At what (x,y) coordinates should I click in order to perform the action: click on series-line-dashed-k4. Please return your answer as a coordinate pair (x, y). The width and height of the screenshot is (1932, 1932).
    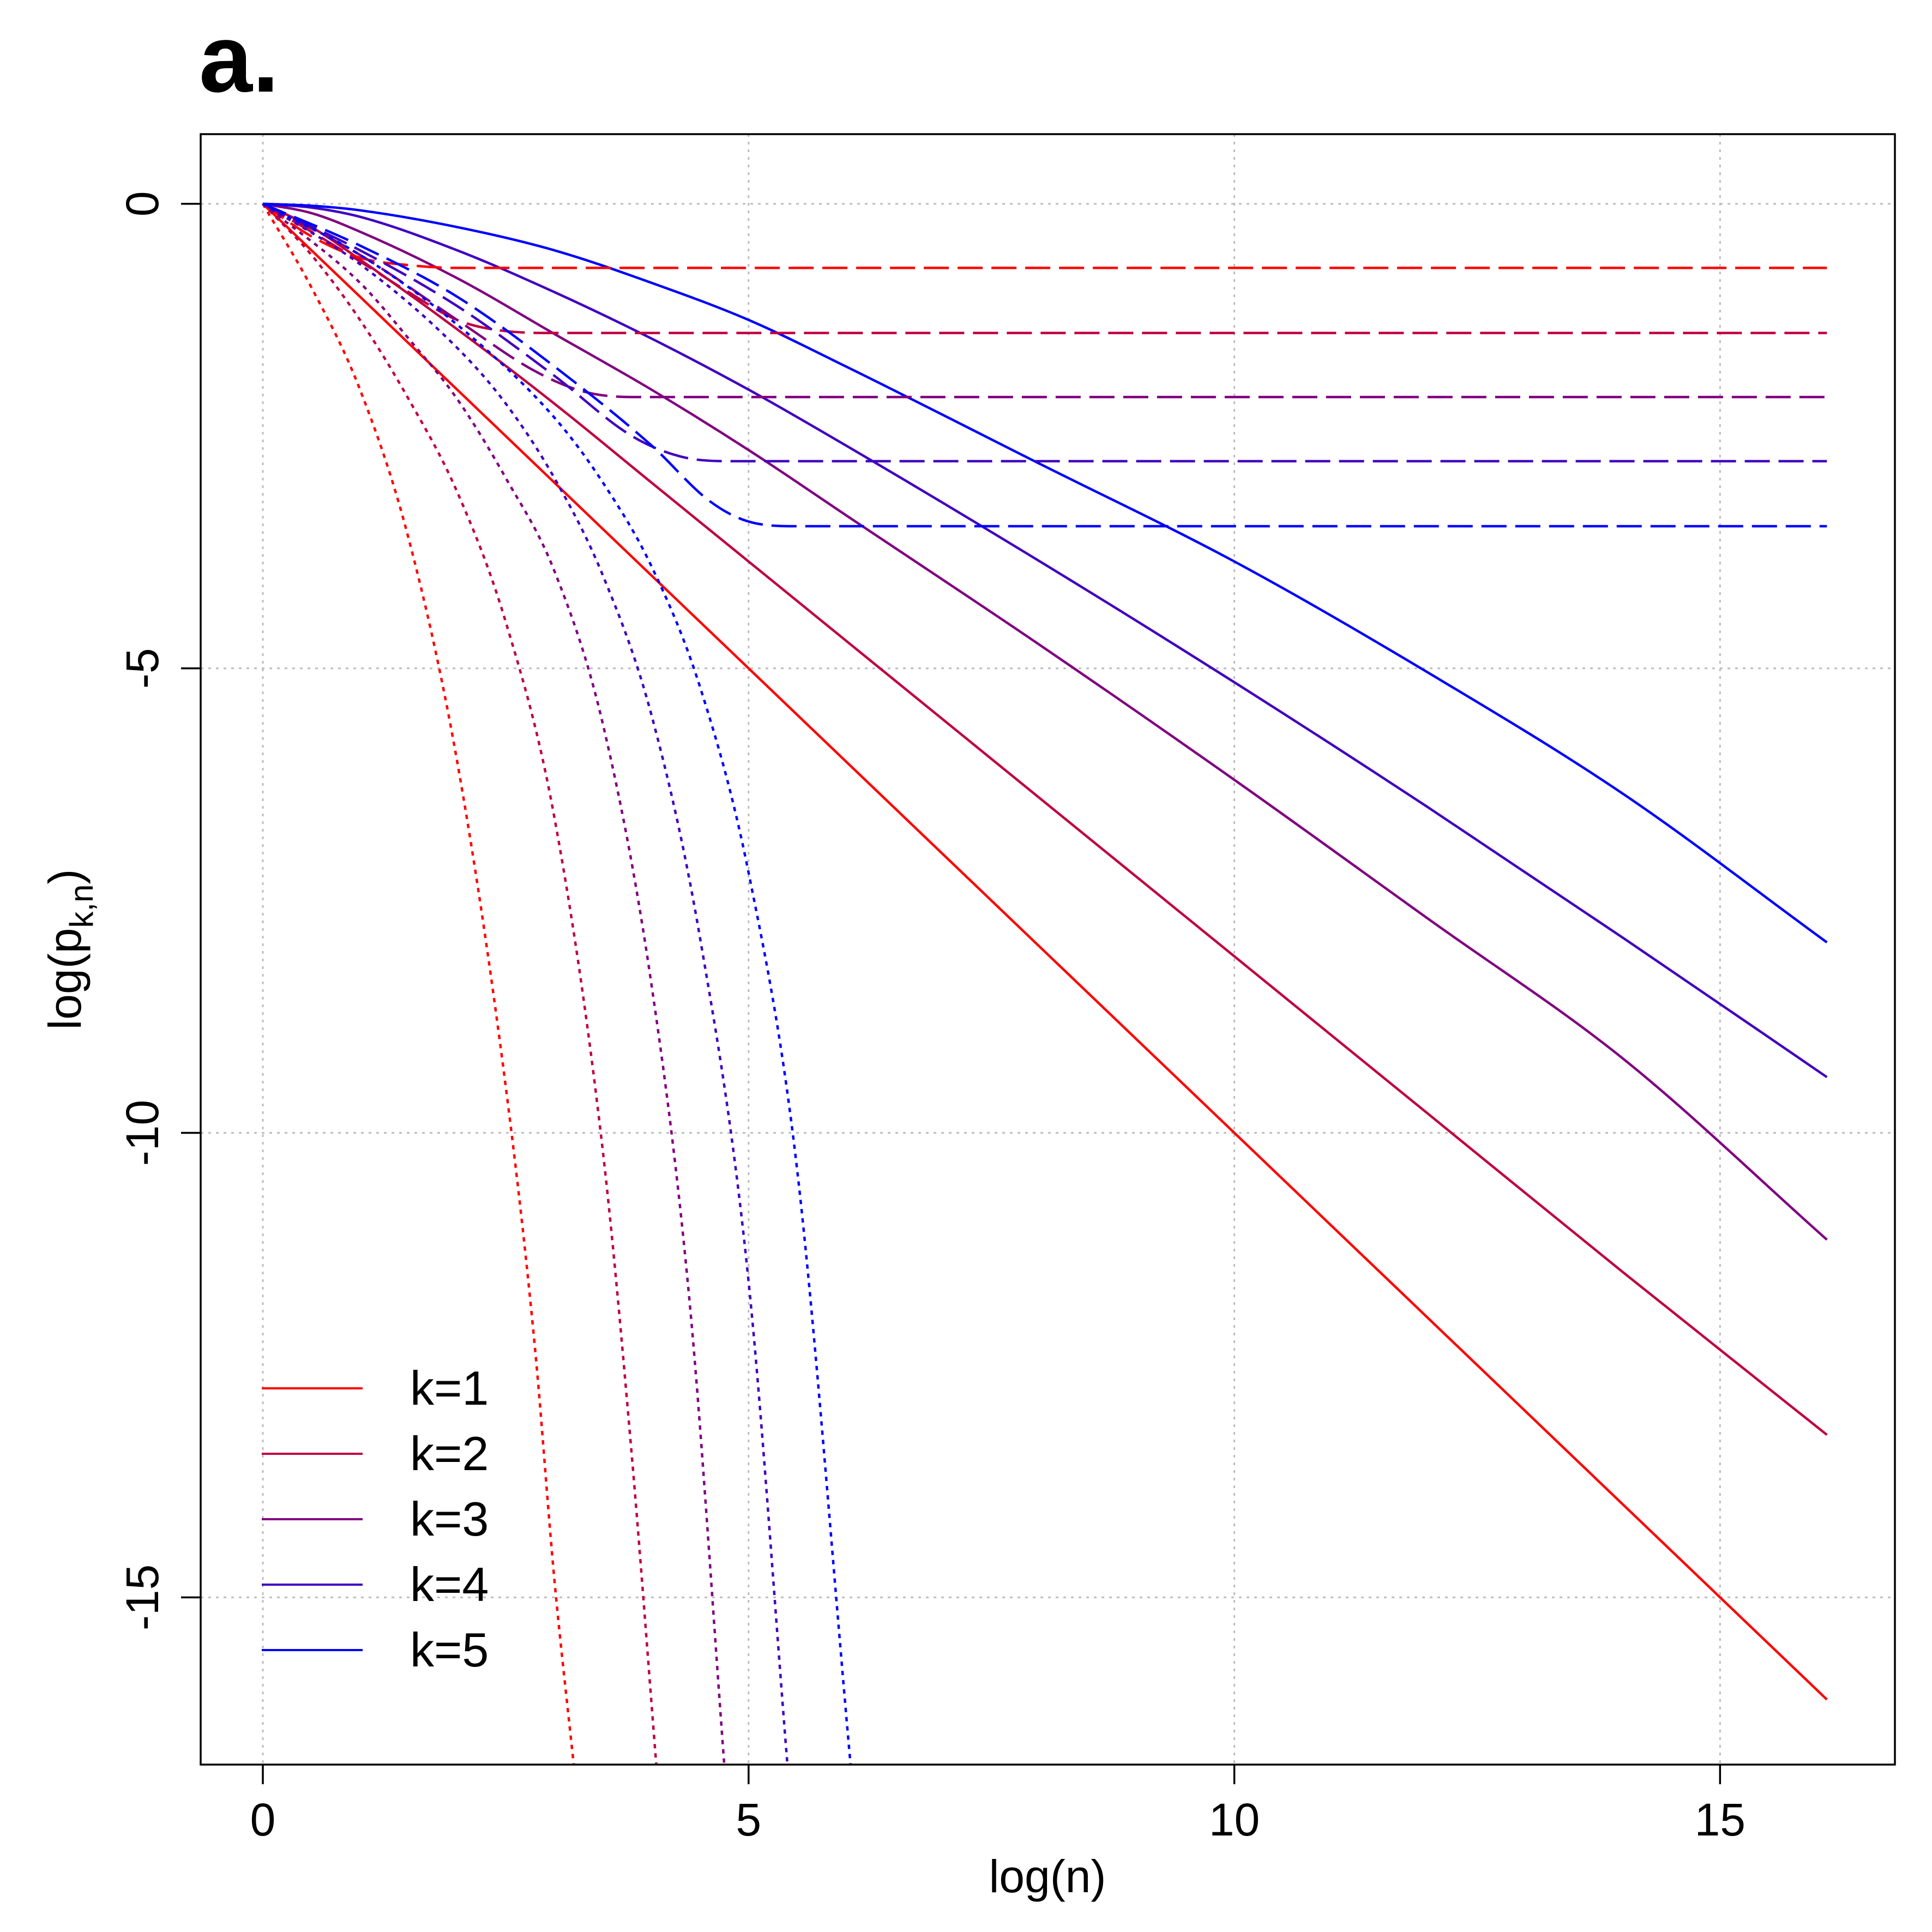
    Looking at the image, I should click on (1044, 332).